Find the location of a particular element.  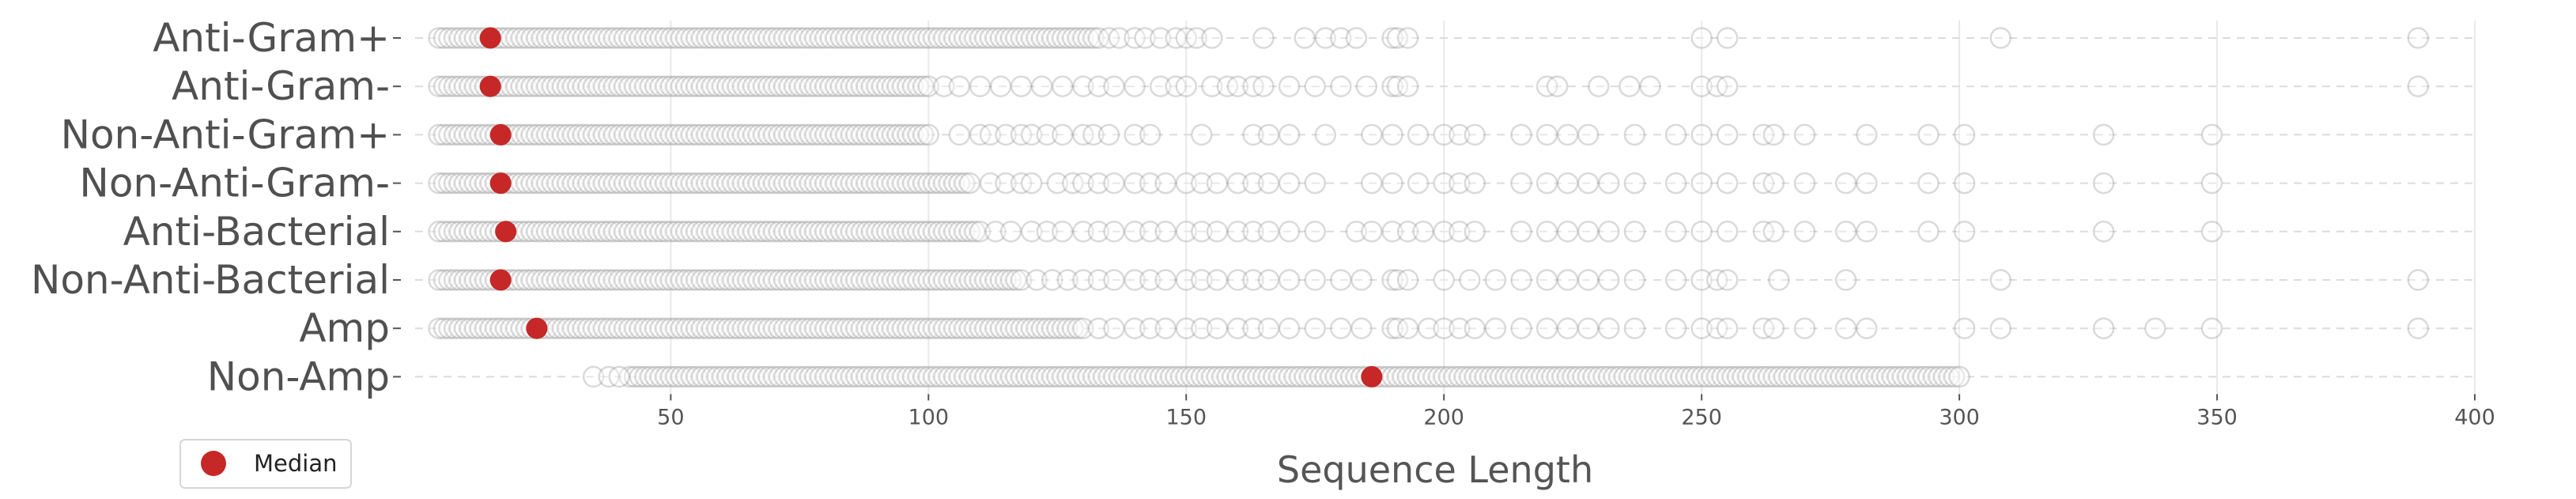

category-label: Anti-Gram- is located at coordinates (281, 86).